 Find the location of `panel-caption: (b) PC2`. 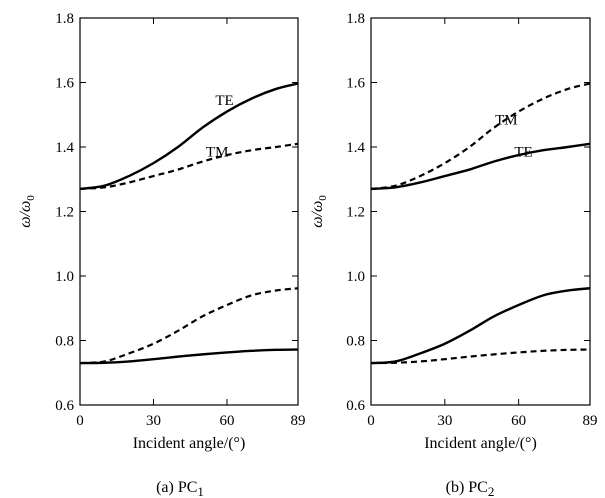

panel-caption: (b) PC2 is located at coordinates (470, 488).